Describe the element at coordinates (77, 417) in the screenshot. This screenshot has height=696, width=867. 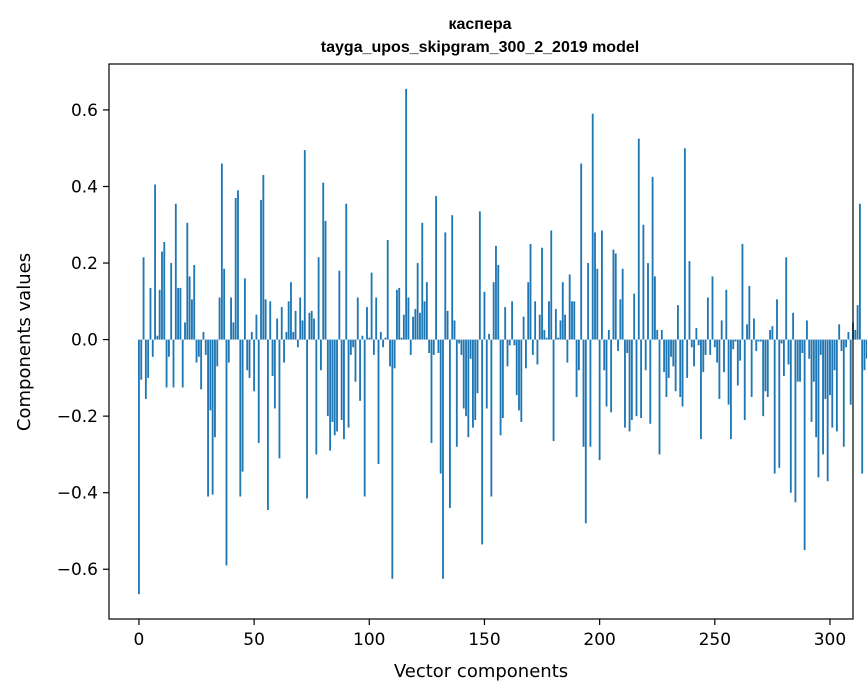
I see `y-tick-label: −0.2` at that location.